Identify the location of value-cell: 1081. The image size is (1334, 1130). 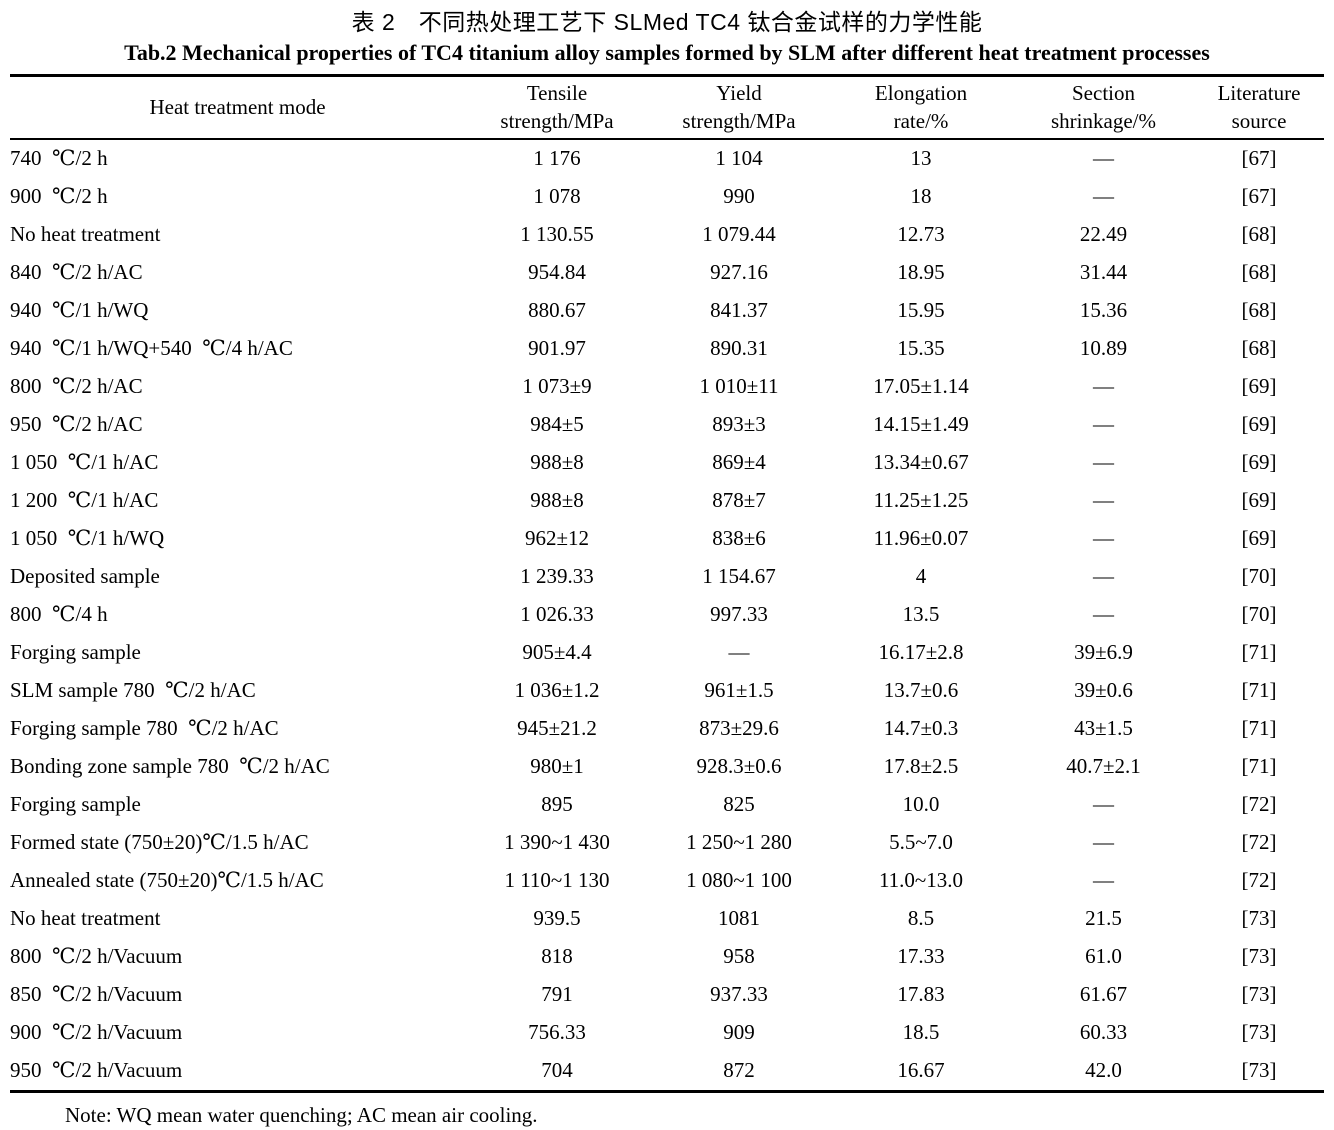
(739, 918).